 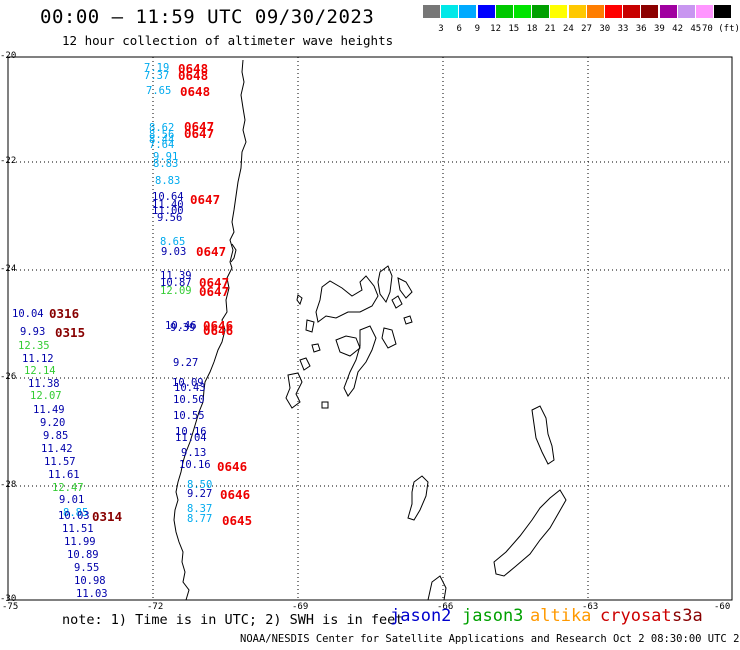 What do you see at coordinates (200, 494) in the screenshot?
I see `wave-height-value: 9.27` at bounding box center [200, 494].